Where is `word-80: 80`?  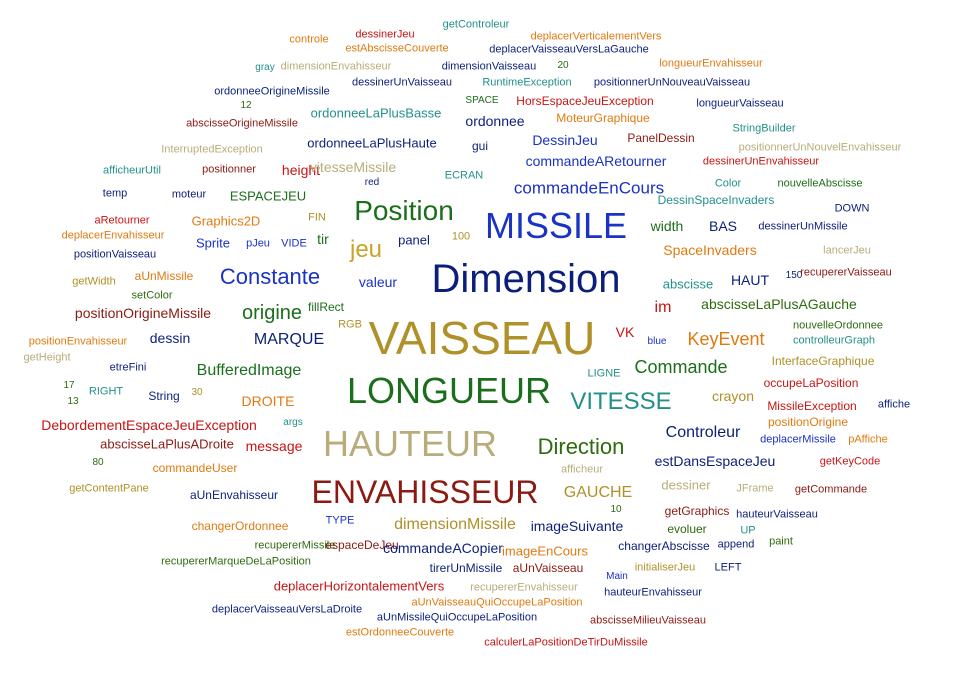
word-80: 80 is located at coordinates (98, 462).